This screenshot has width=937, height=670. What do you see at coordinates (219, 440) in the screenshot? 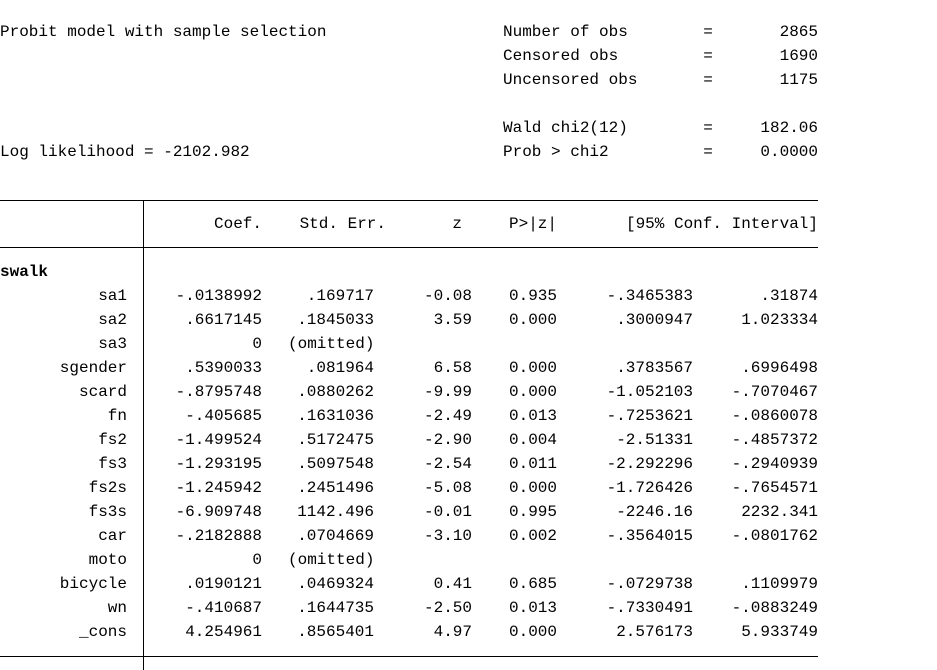
I see `cell-value: -1.499524` at bounding box center [219, 440].